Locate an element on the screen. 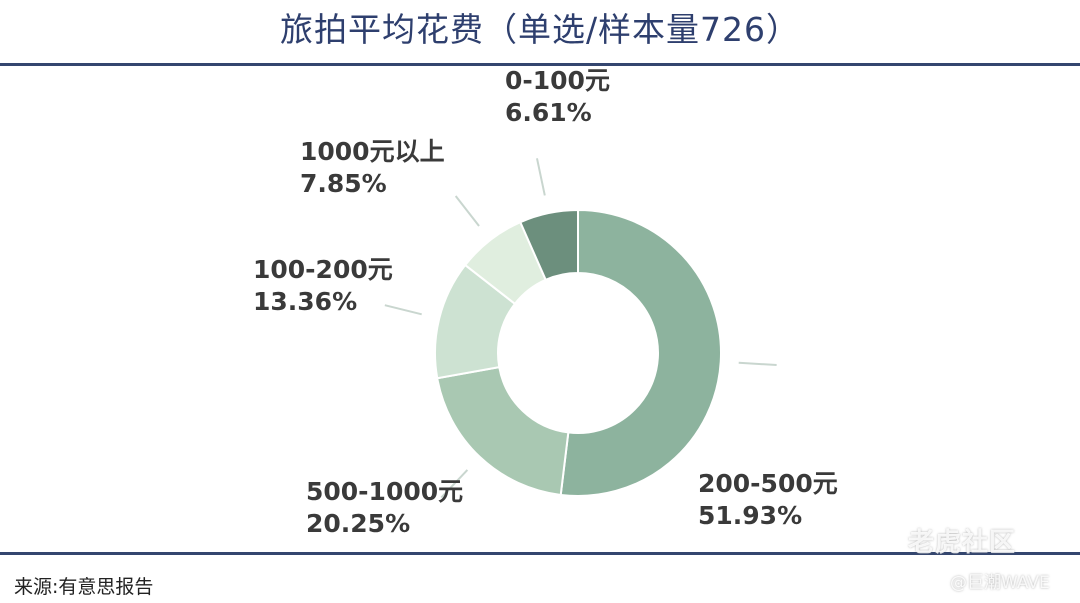  slice-value-3: 13.36% is located at coordinates (305, 301).